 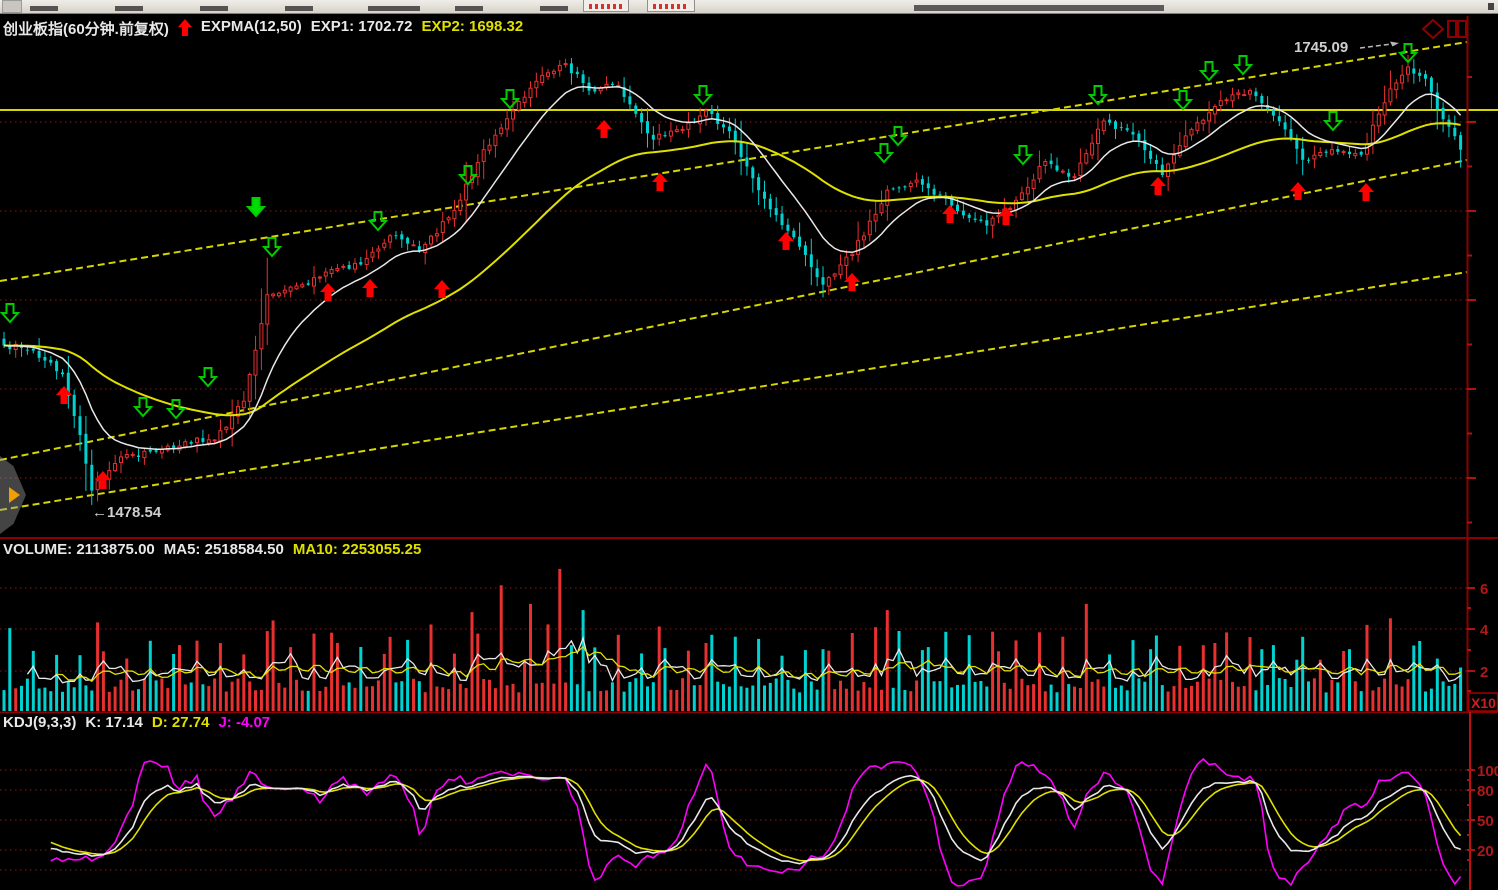 What do you see at coordinates (756, 822) in the screenshot?
I see `kdj-lines` at bounding box center [756, 822].